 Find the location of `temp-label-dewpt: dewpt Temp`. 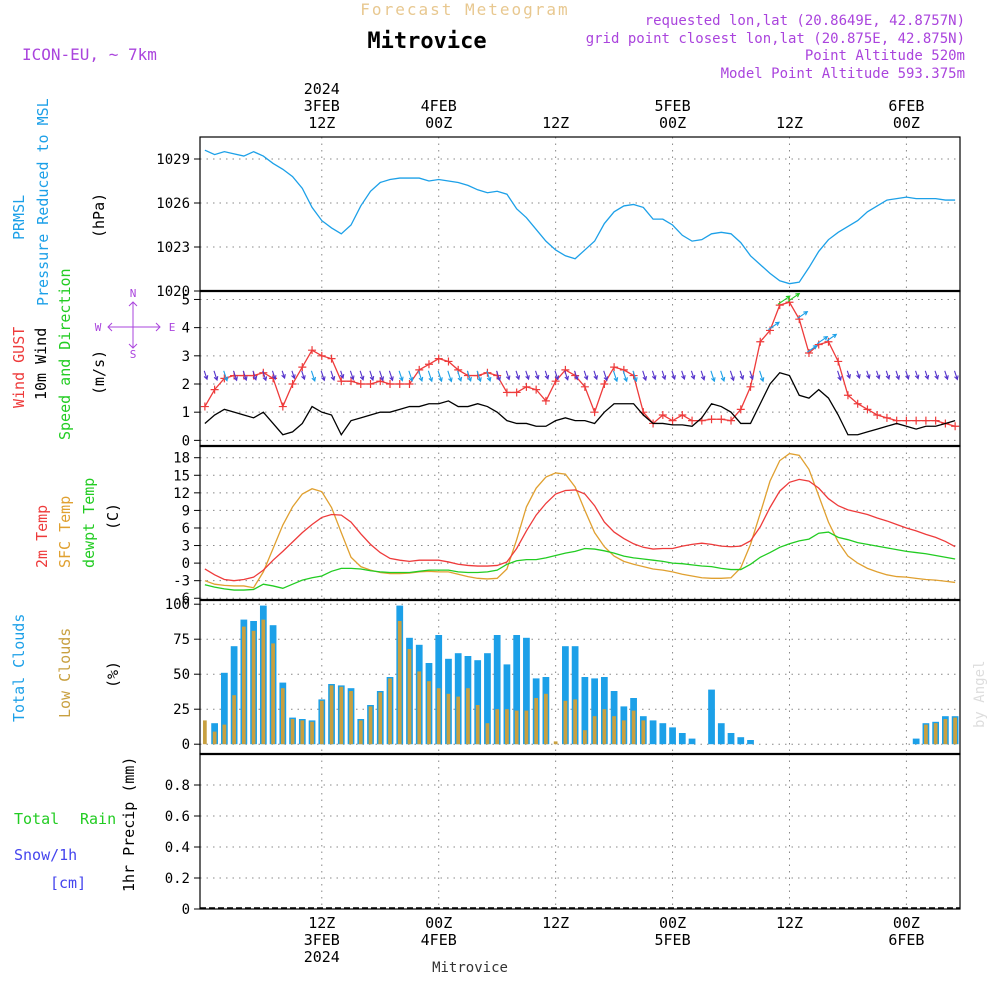

temp-label-dewpt: dewpt Temp is located at coordinates (89, 523).